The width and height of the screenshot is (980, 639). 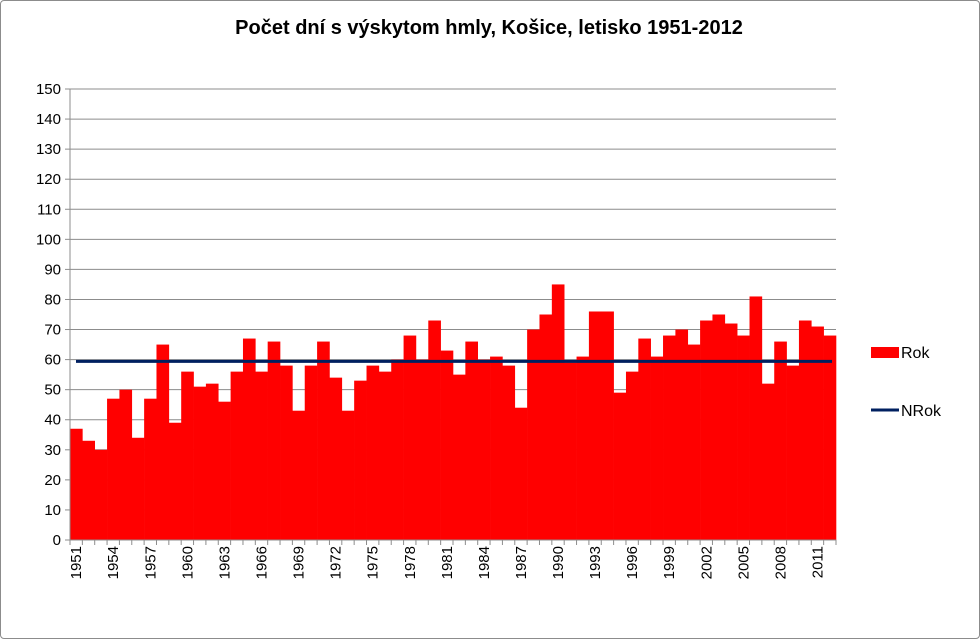 I want to click on bar-2001, so click(x=694, y=442).